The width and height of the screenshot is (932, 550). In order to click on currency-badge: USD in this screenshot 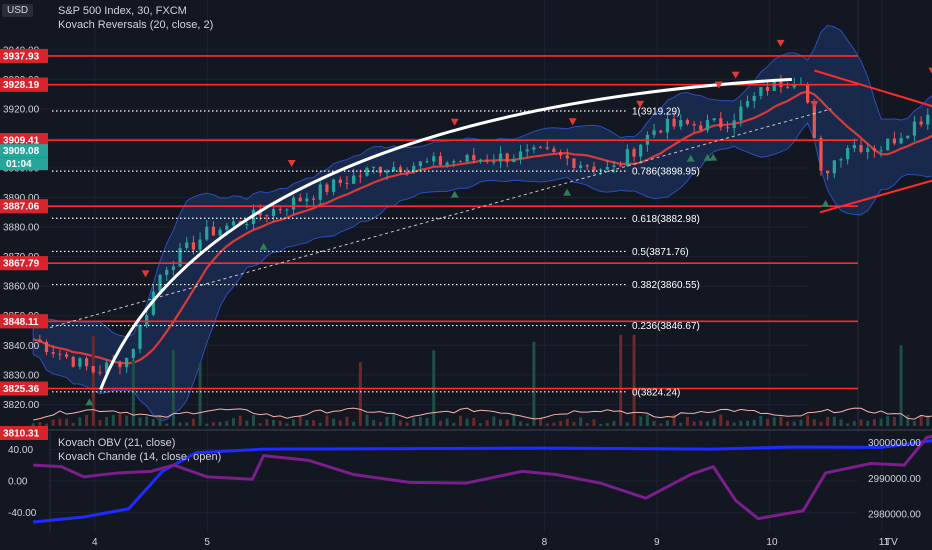, I will do `click(18, 10)`.